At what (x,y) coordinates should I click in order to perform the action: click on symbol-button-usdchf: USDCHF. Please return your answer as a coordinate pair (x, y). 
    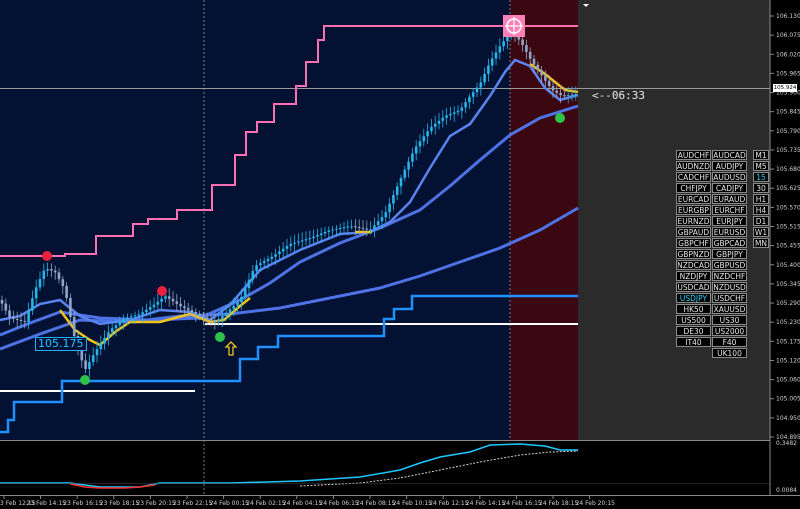
    Looking at the image, I should click on (729, 298).